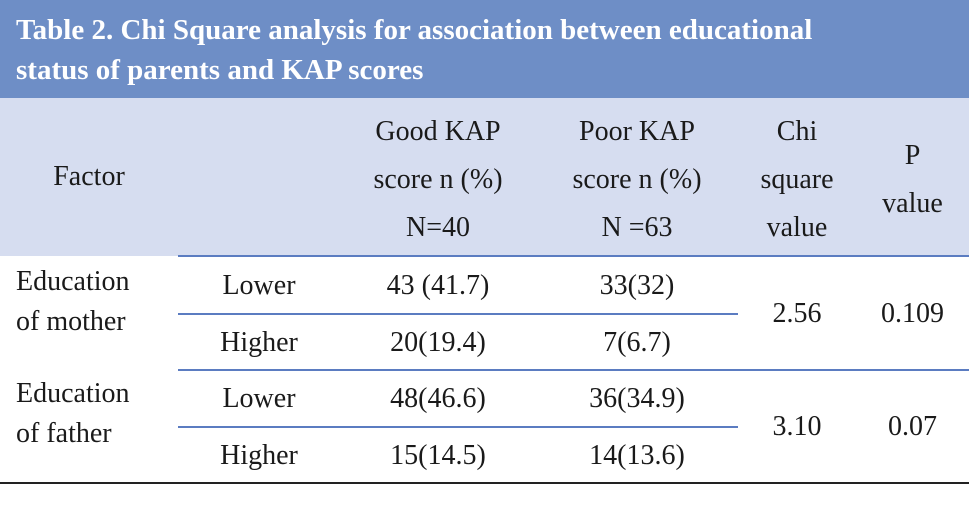 The width and height of the screenshot is (969, 508). I want to click on header-good-kap-line-2: score n (%), so click(438, 179).